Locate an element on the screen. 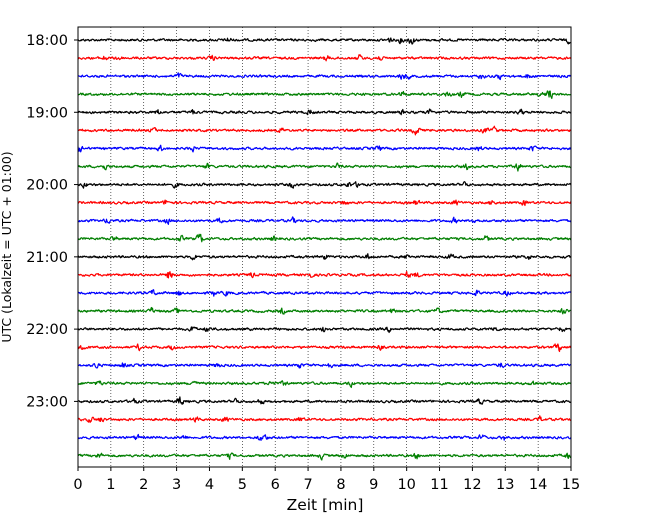 The width and height of the screenshot is (650, 520). y-tick-label: 18:00 is located at coordinates (47, 41).